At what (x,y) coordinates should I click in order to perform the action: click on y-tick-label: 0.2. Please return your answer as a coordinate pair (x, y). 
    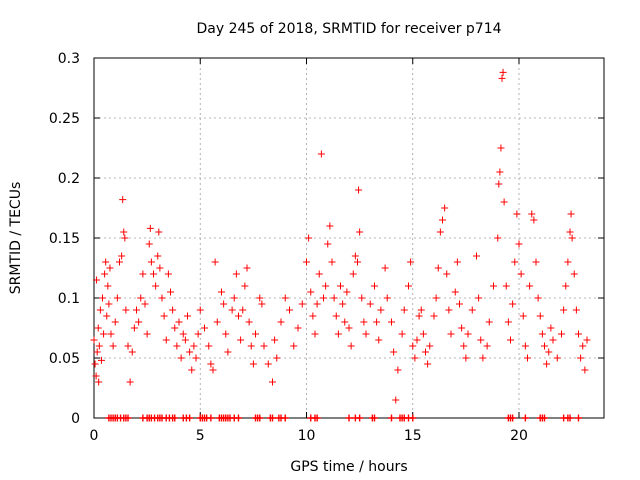
    Looking at the image, I should click on (69, 179).